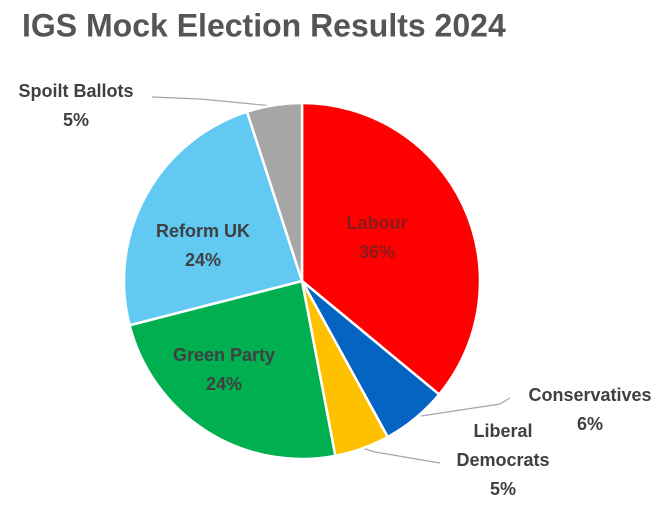 This screenshot has width=669, height=507. What do you see at coordinates (590, 424) in the screenshot?
I see `data-label-value: 6%` at bounding box center [590, 424].